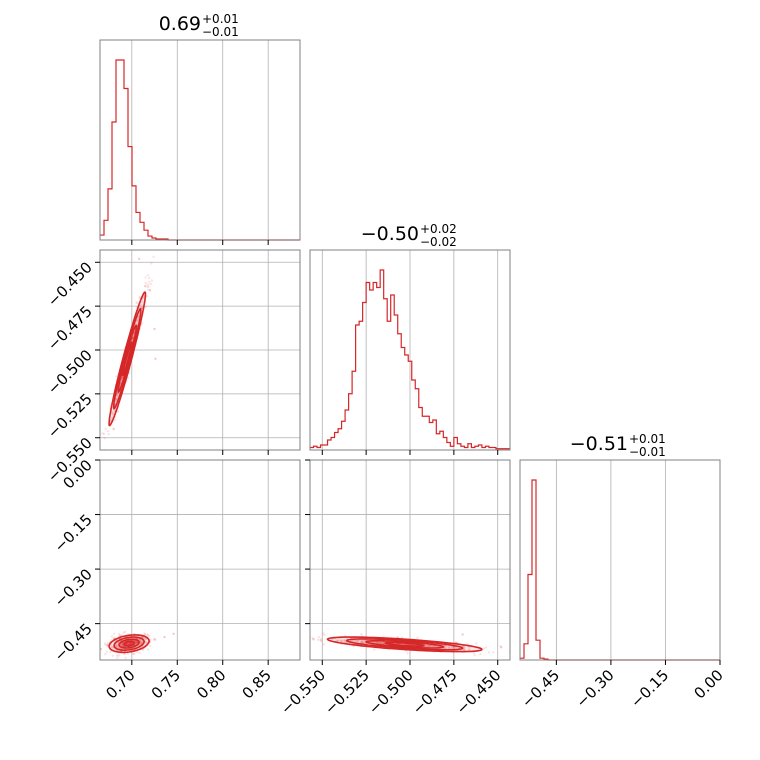  What do you see at coordinates (347, 692) in the screenshot?
I see `x-tick-label: −0.525` at bounding box center [347, 692].